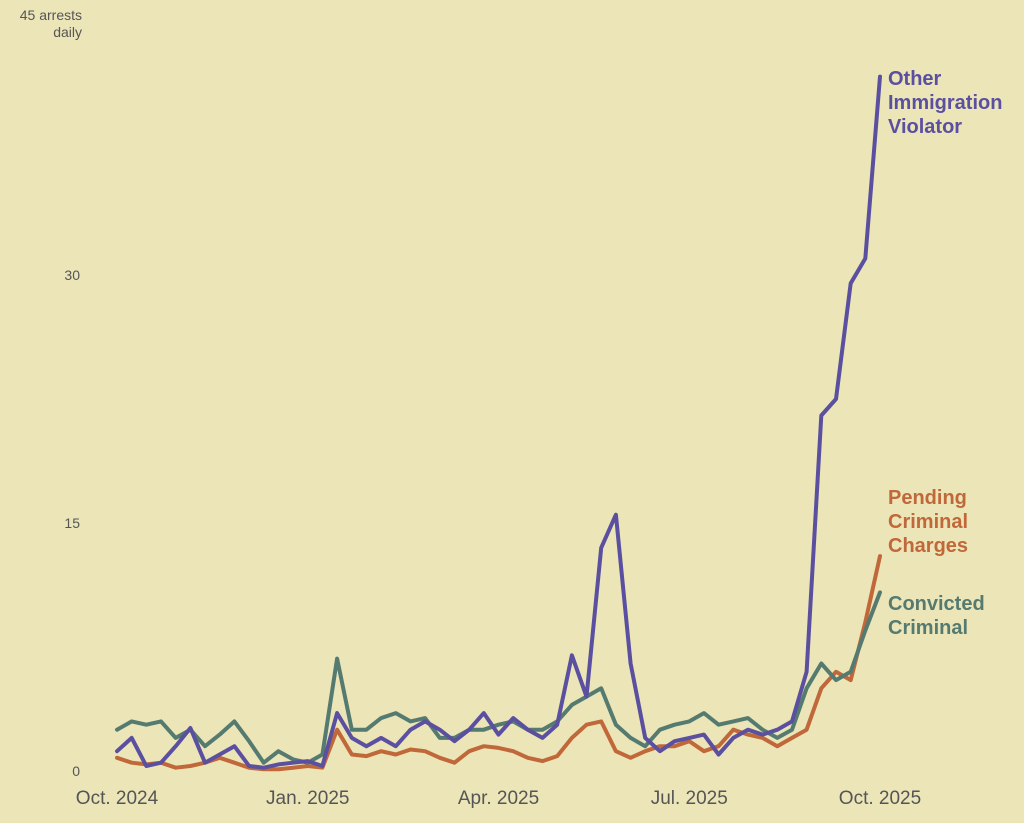 This screenshot has height=823, width=1024. Describe the element at coordinates (689, 798) in the screenshot. I see `x-tick-label: Jul. 2025` at that location.